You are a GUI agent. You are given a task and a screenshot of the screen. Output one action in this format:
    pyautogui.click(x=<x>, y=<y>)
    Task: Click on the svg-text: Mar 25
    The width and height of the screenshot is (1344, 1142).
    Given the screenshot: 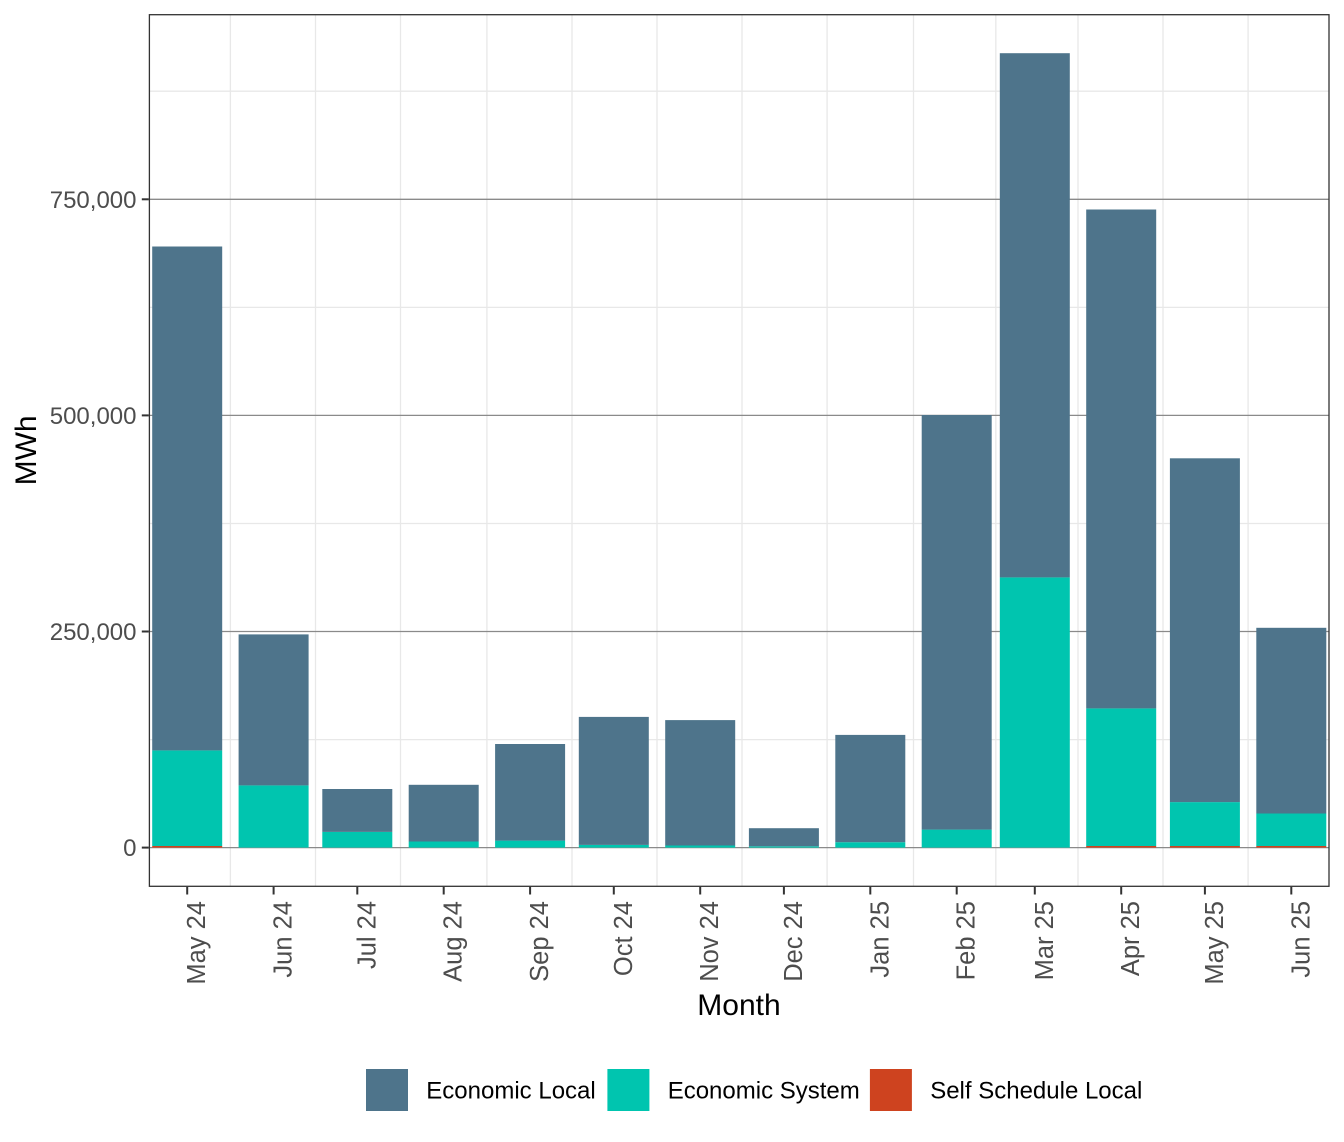 What is the action you would take?
    pyautogui.click(x=1045, y=940)
    